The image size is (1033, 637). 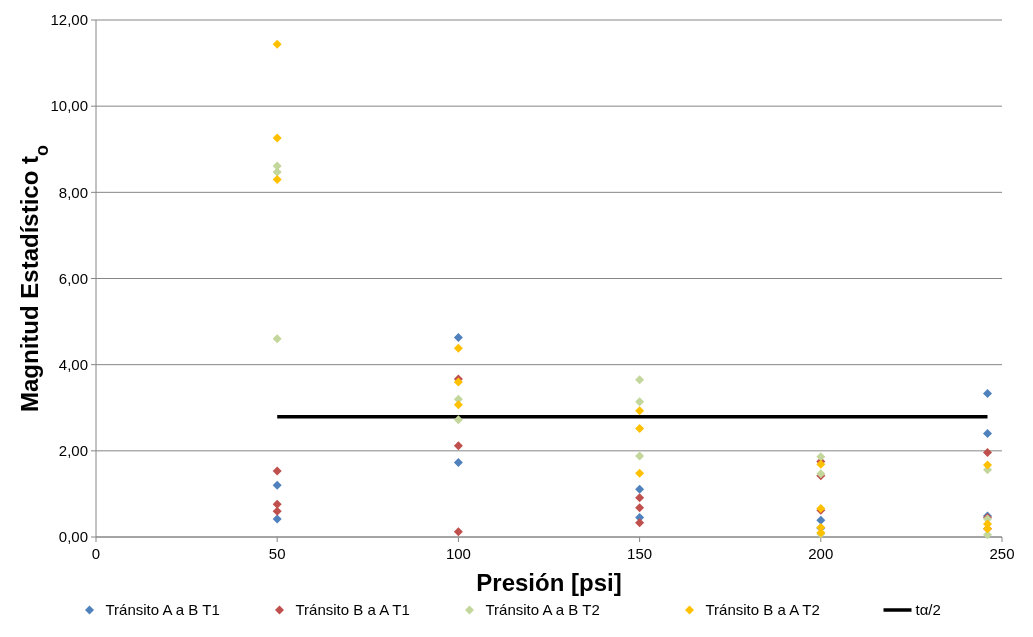 I want to click on y-tick-label: 4,00, so click(x=73, y=364).